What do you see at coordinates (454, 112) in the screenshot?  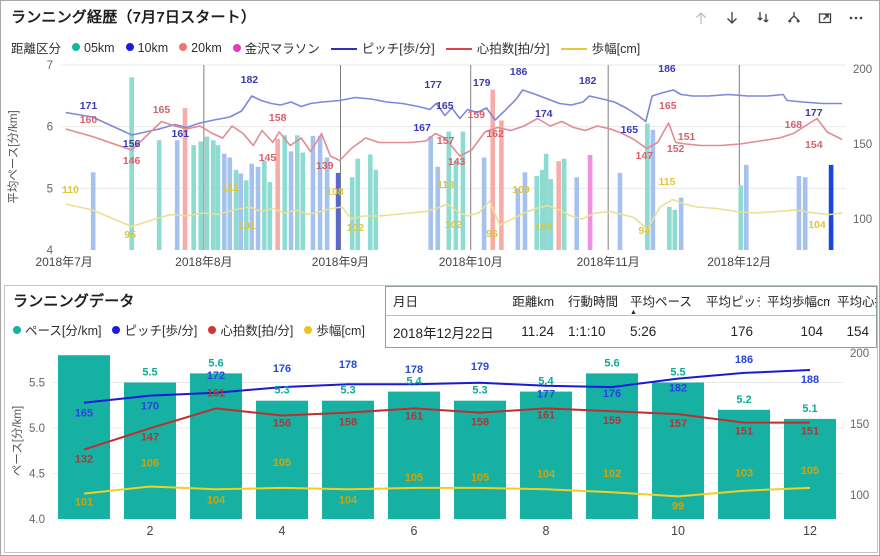 I see `pitch-line` at bounding box center [454, 112].